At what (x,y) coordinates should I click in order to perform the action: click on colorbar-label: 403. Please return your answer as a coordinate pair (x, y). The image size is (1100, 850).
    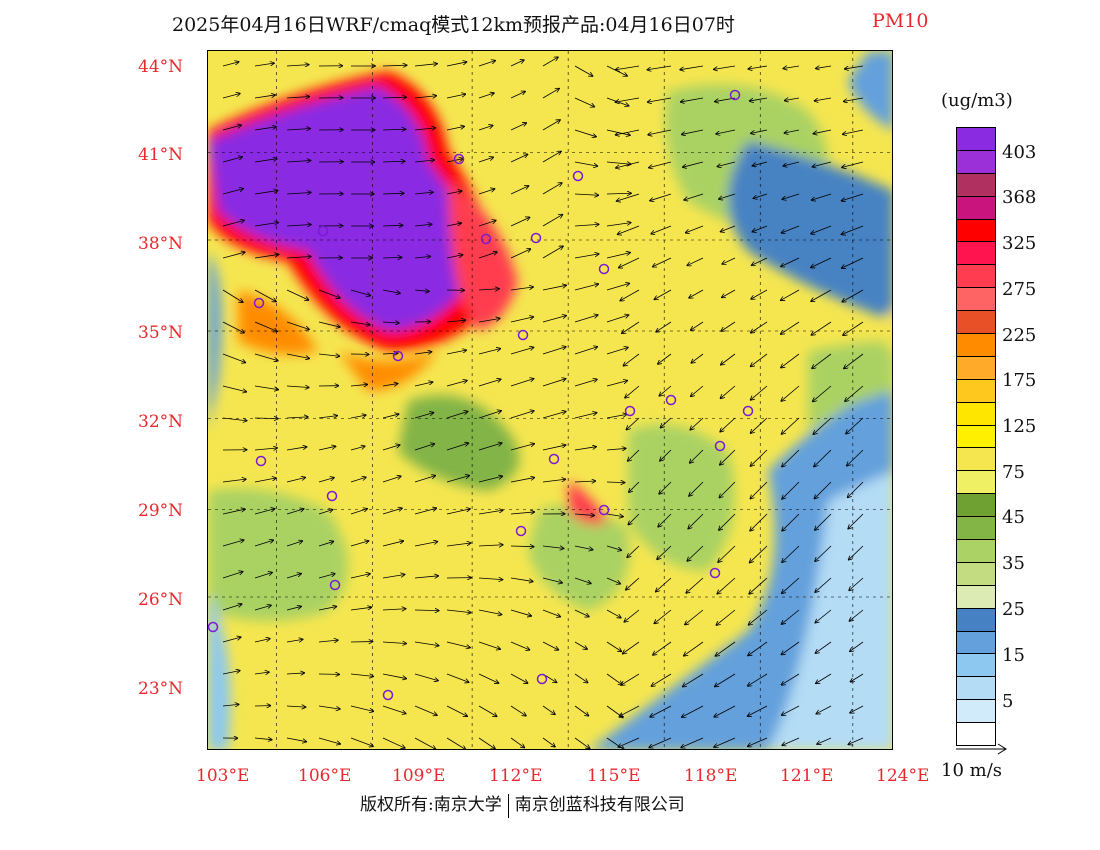
    Looking at the image, I should click on (1019, 152).